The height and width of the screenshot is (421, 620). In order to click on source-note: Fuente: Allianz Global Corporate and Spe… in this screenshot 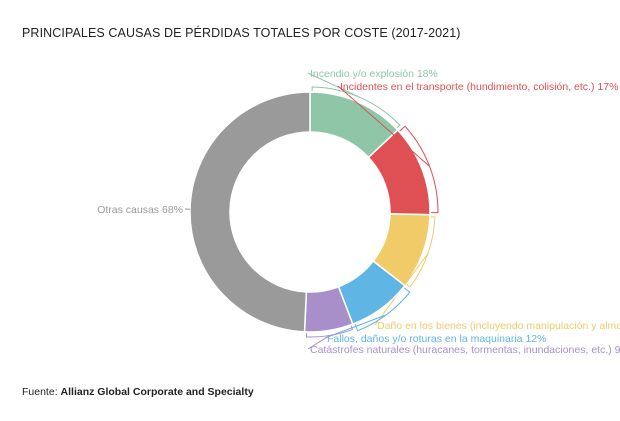, I will do `click(138, 392)`.